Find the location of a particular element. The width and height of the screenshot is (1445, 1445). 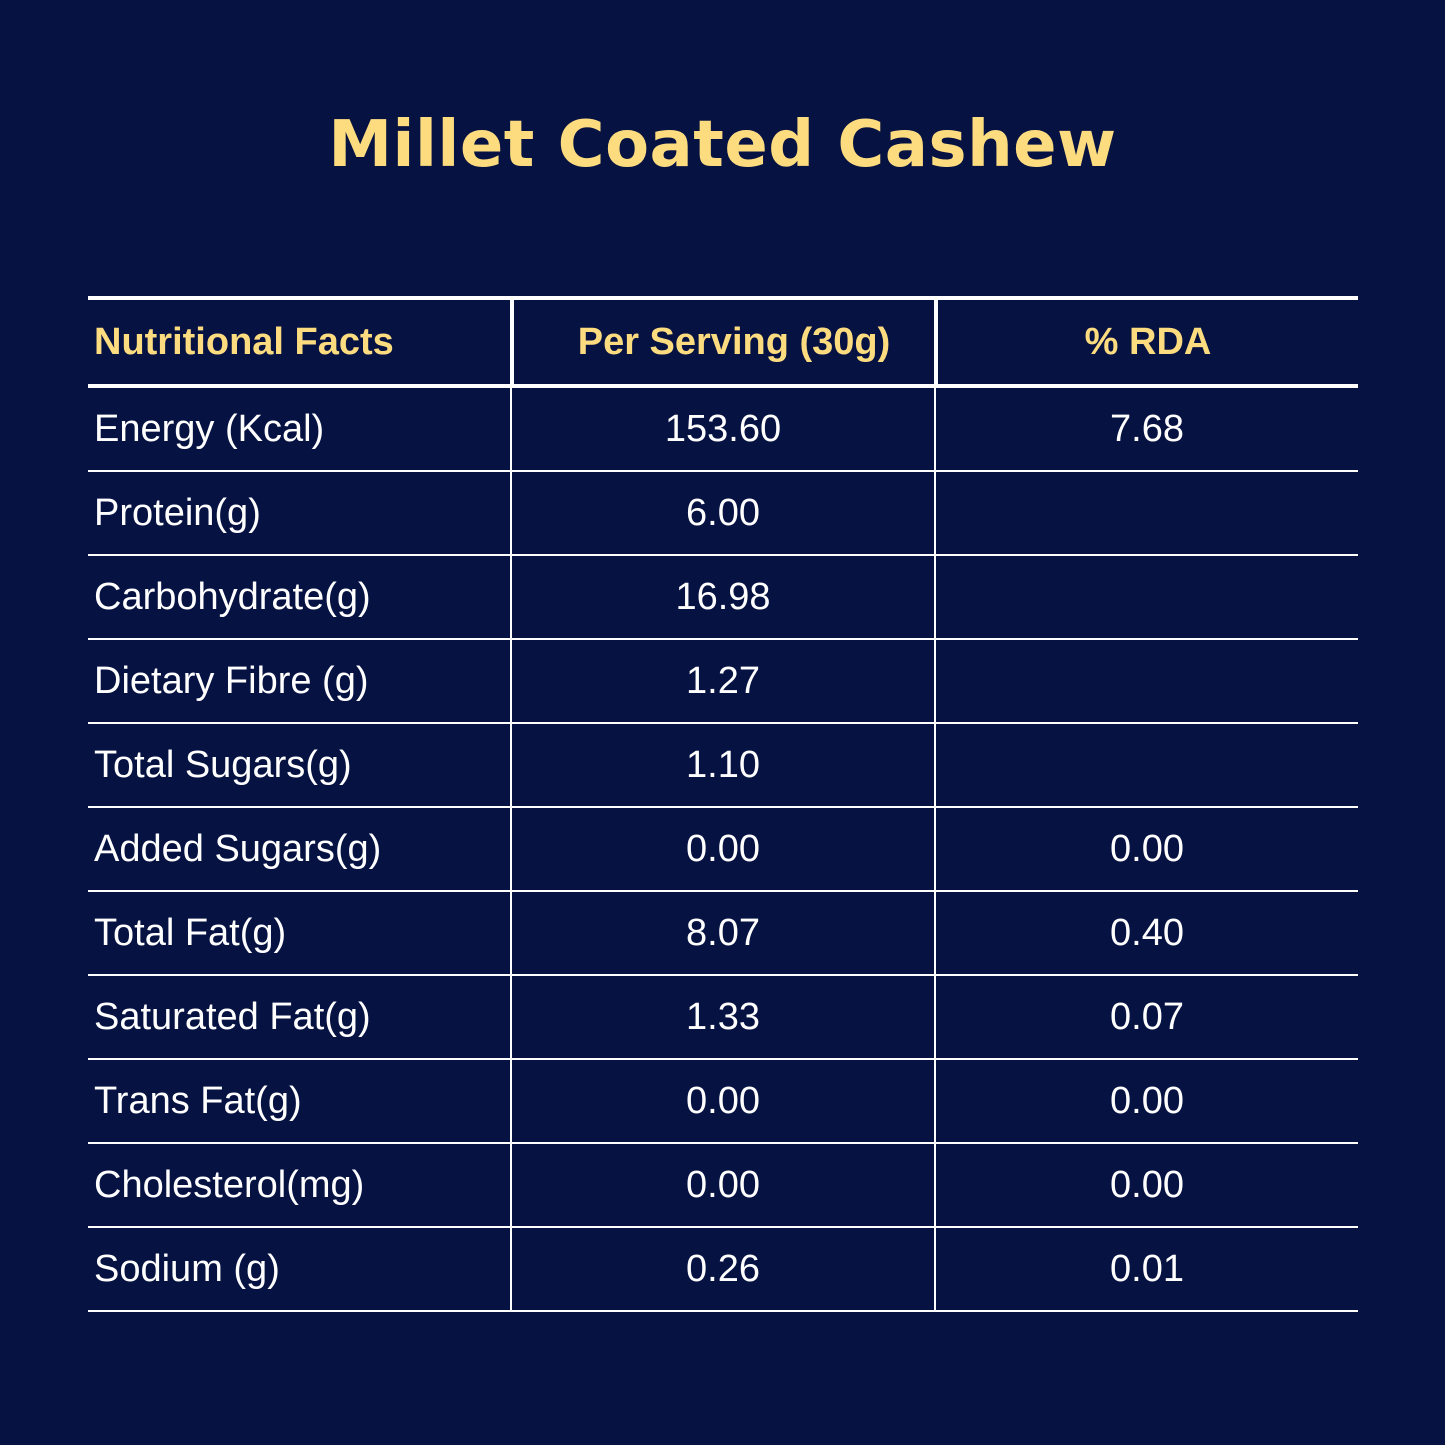

per-serving-value: 153.60 is located at coordinates (722, 429).